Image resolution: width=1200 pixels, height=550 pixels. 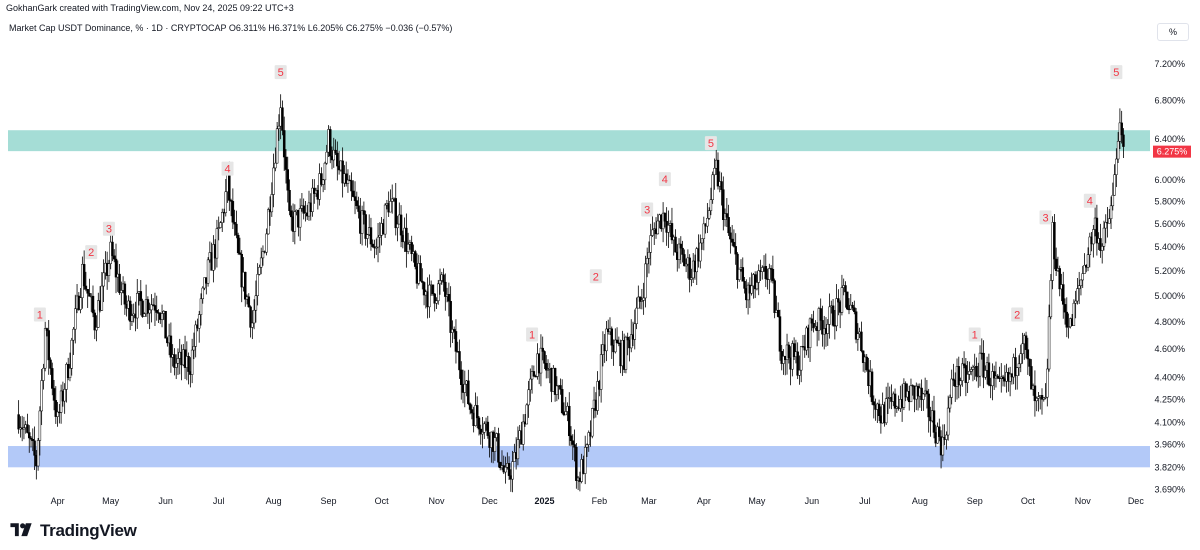 What do you see at coordinates (328, 501) in the screenshot?
I see `x-tick-label: Sep` at bounding box center [328, 501].